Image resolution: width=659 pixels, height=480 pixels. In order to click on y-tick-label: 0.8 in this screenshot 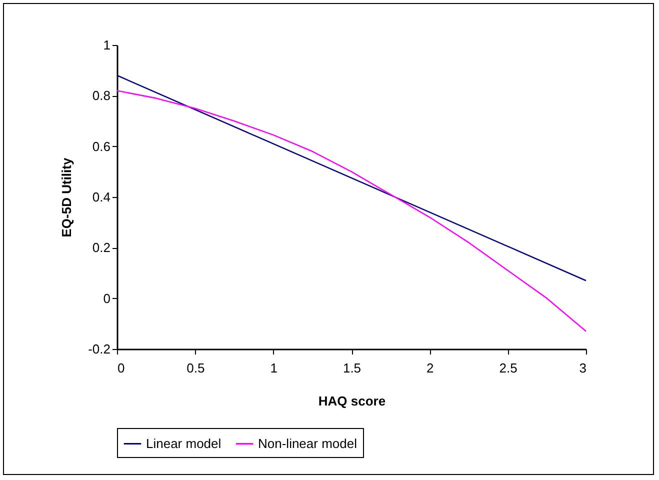, I will do `click(101, 96)`.